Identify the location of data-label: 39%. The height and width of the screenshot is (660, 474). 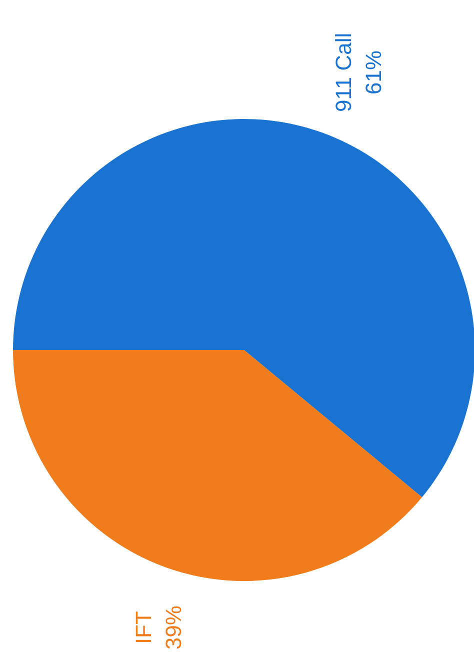
(173, 628).